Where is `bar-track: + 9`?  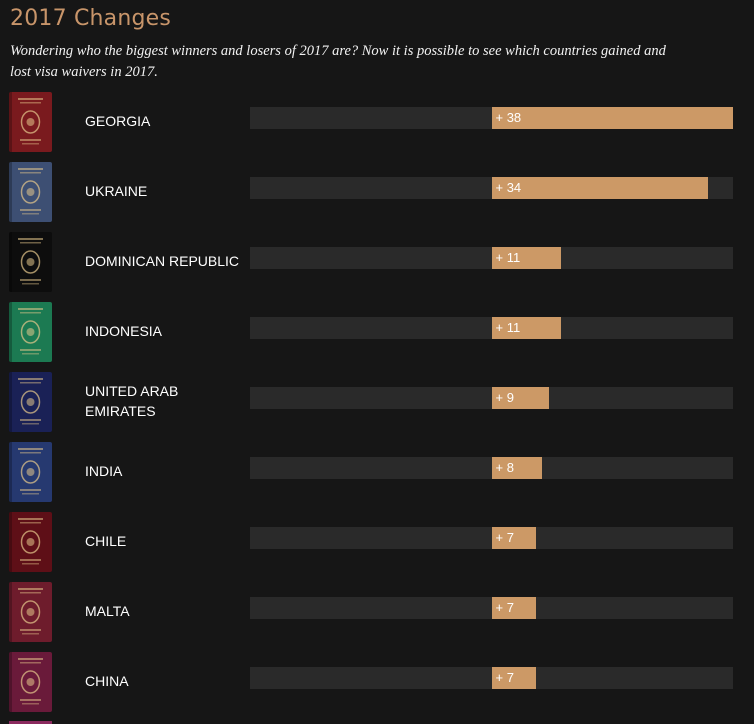 bar-track: + 9 is located at coordinates (491, 398).